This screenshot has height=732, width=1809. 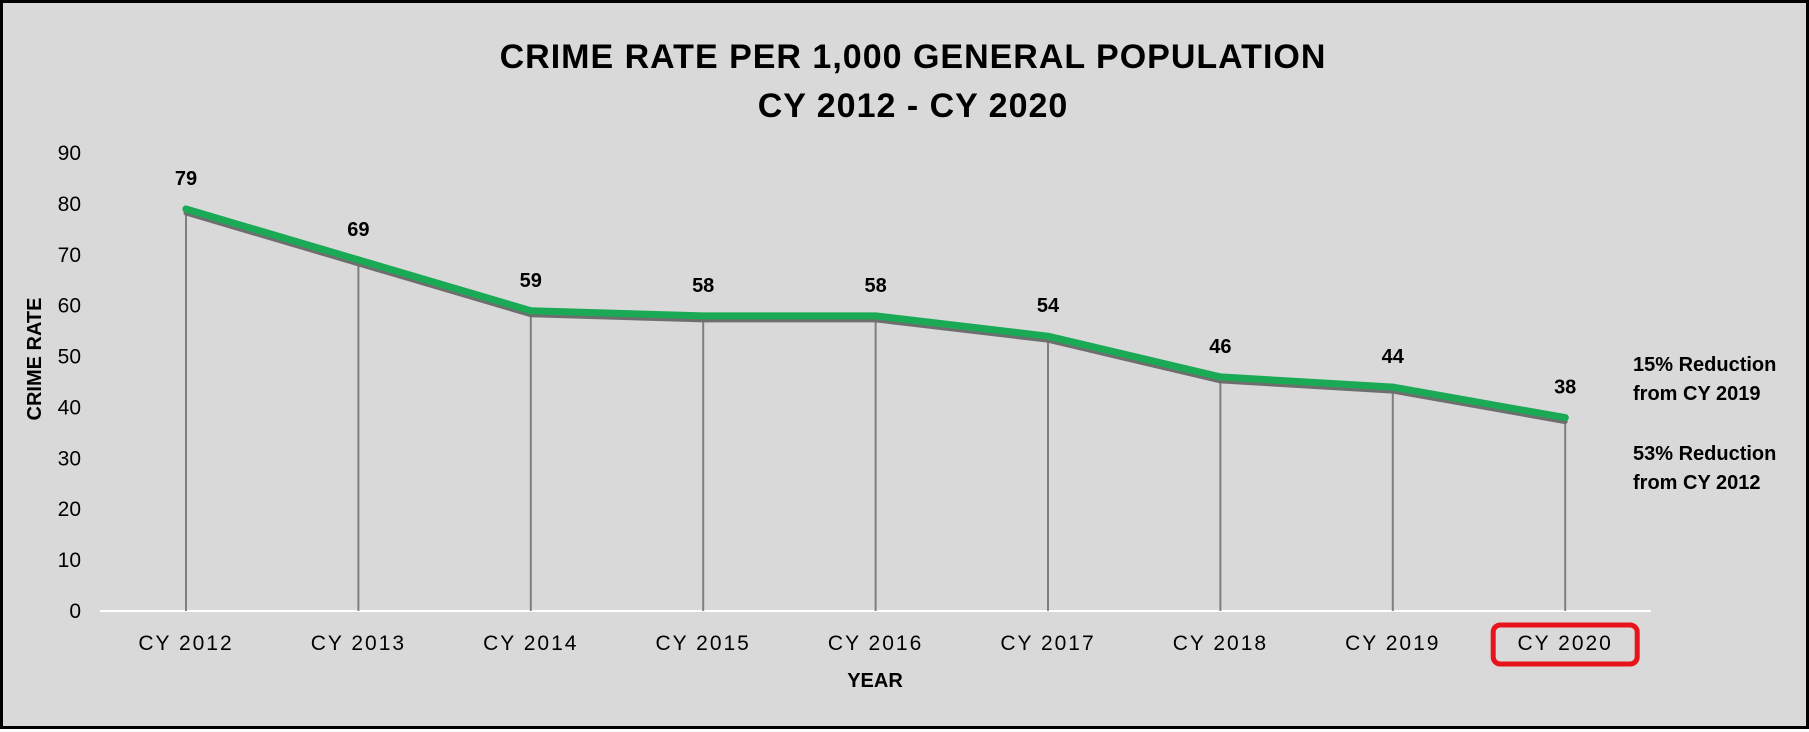 What do you see at coordinates (1704, 365) in the screenshot?
I see `annotation-reduction-2019-line-1: 15% Reduction` at bounding box center [1704, 365].